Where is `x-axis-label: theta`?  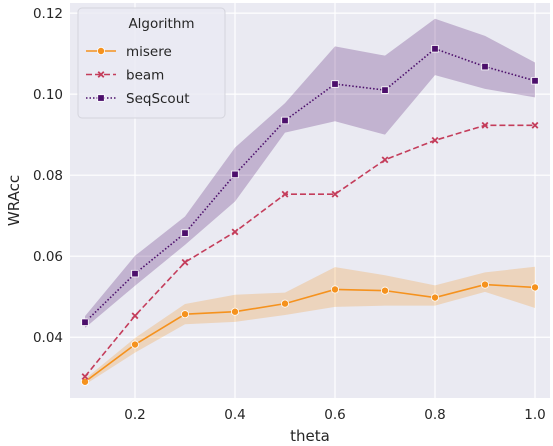 x-axis-label: theta is located at coordinates (310, 436).